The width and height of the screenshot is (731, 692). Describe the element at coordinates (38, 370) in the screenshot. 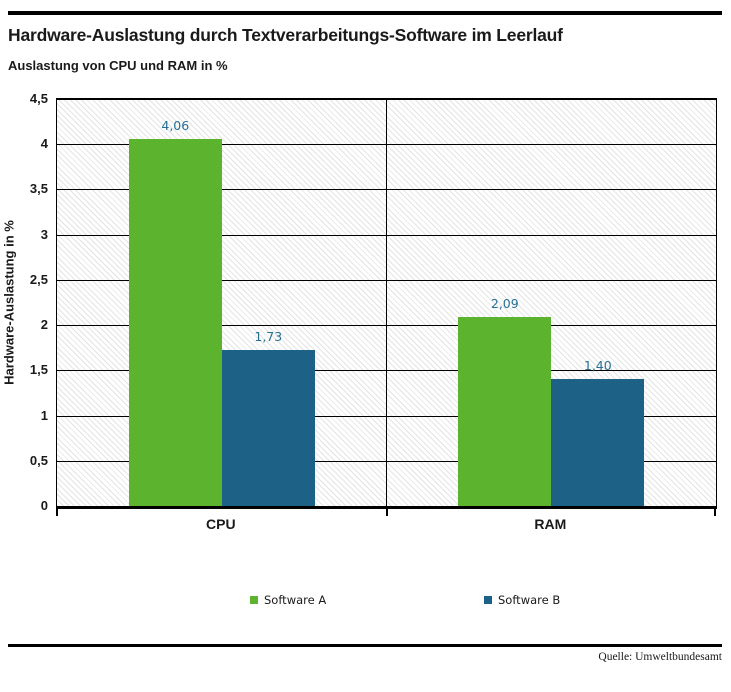

I see `y-tick-label: 1,5` at that location.